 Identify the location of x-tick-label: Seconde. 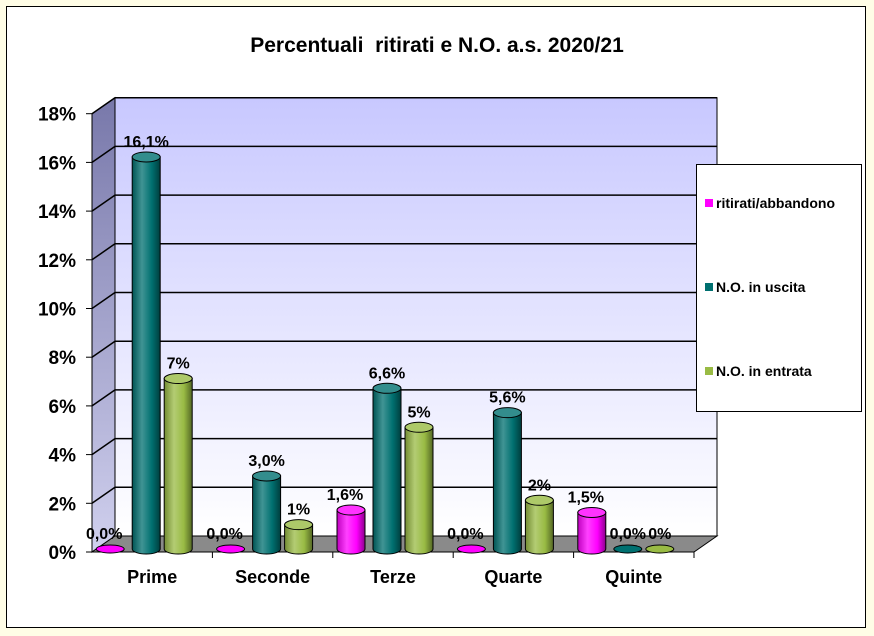
(272, 577).